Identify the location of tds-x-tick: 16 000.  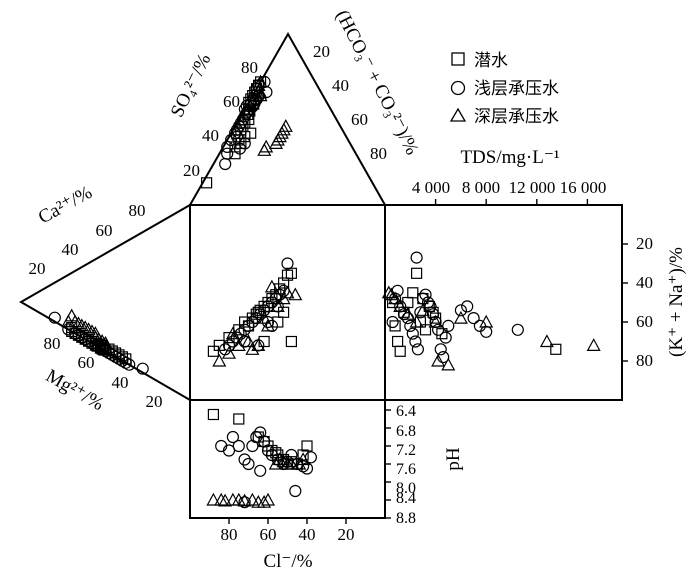
(583, 187).